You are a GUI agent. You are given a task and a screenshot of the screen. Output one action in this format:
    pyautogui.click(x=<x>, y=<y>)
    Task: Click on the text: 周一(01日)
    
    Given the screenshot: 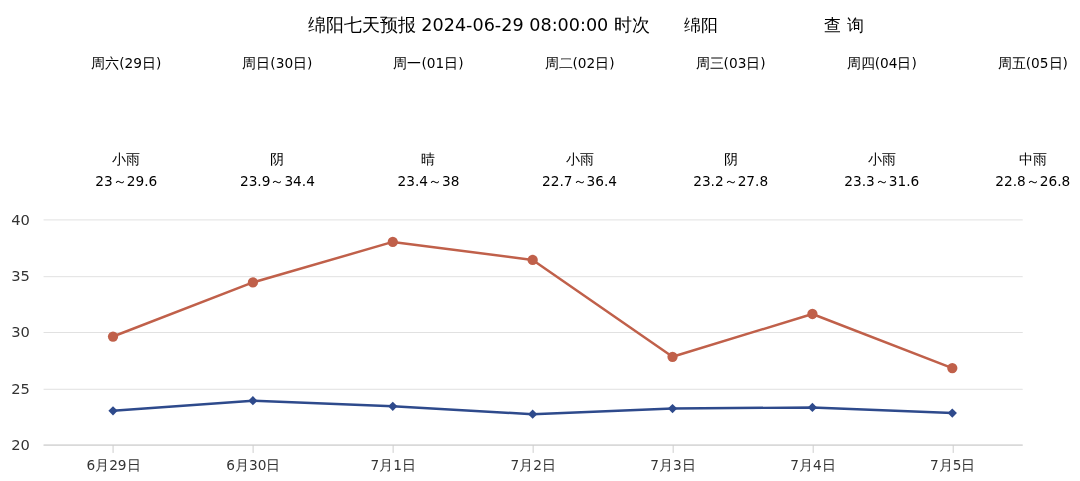 What is the action you would take?
    pyautogui.click(x=428, y=62)
    